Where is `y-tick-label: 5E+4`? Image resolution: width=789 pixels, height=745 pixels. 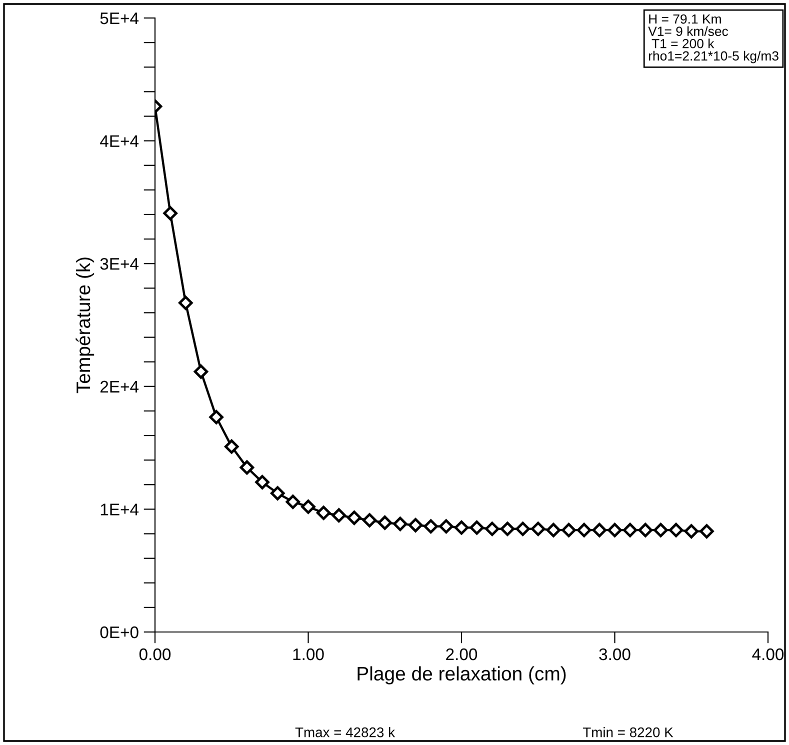 y-tick-label: 5E+4 is located at coordinates (119, 18).